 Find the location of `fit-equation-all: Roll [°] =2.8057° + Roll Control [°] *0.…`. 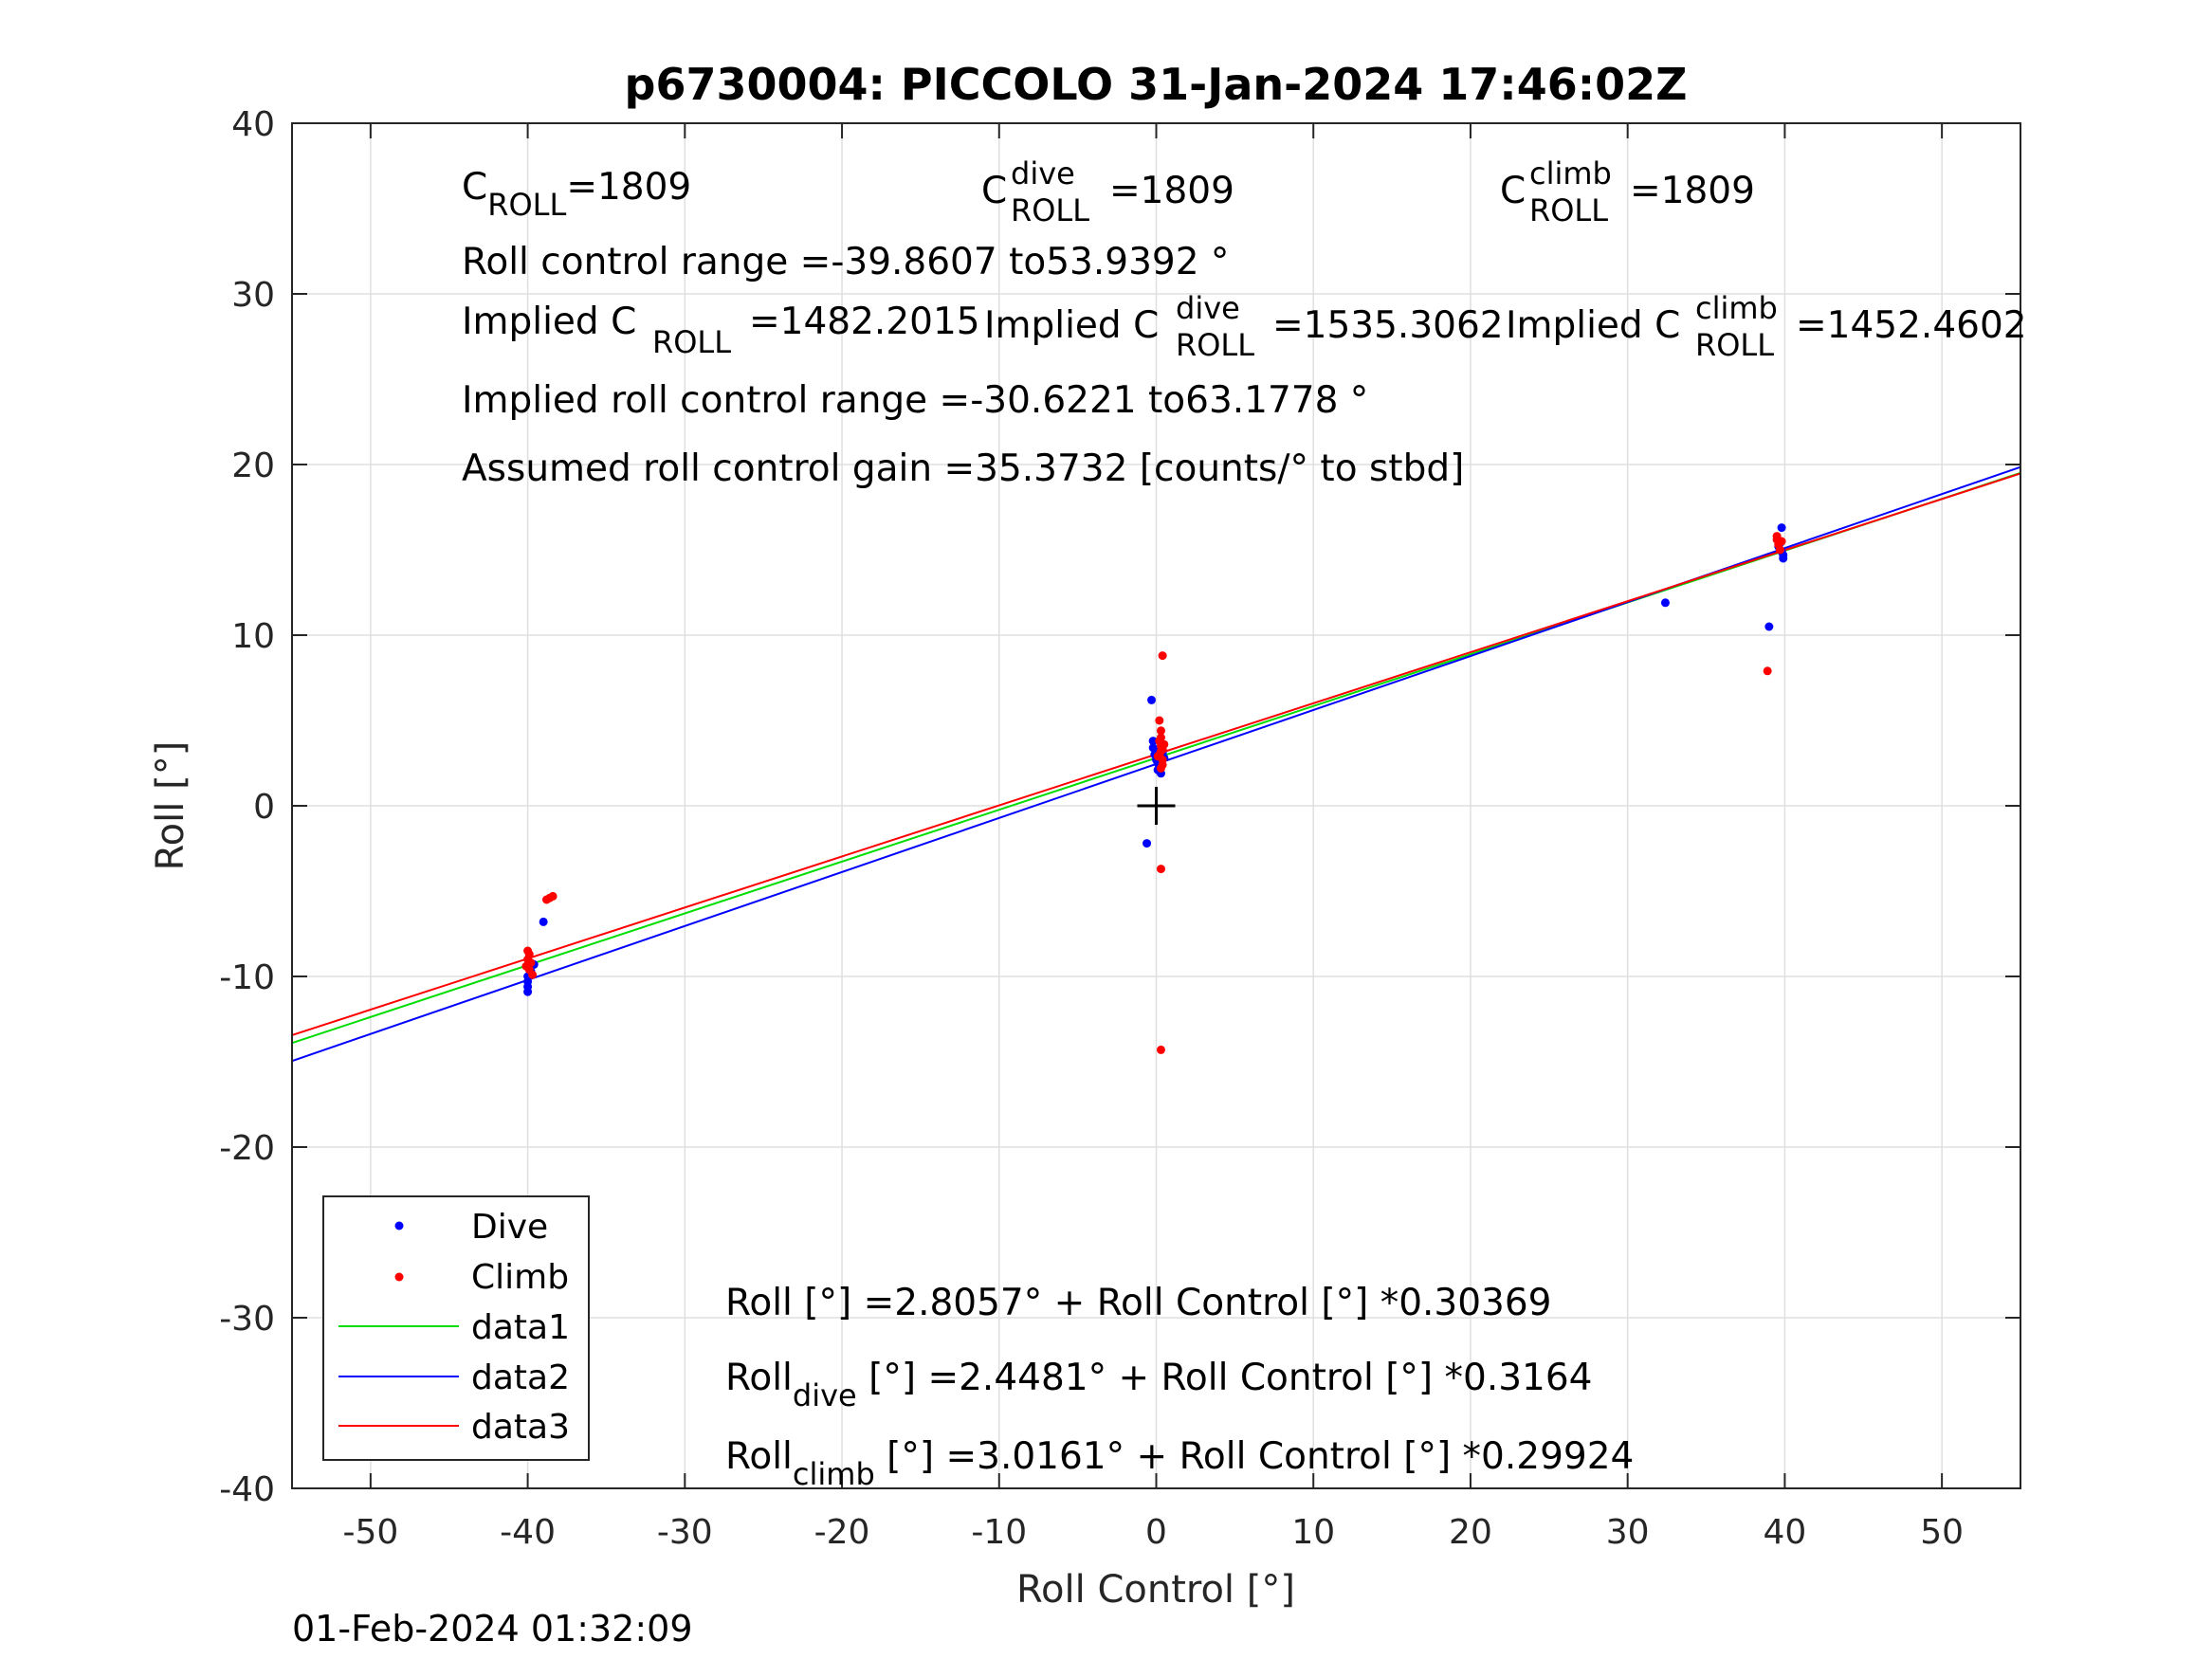

fit-equation-all: Roll [°] =2.8057° + Roll Control [°] *0.… is located at coordinates (1138, 1303).